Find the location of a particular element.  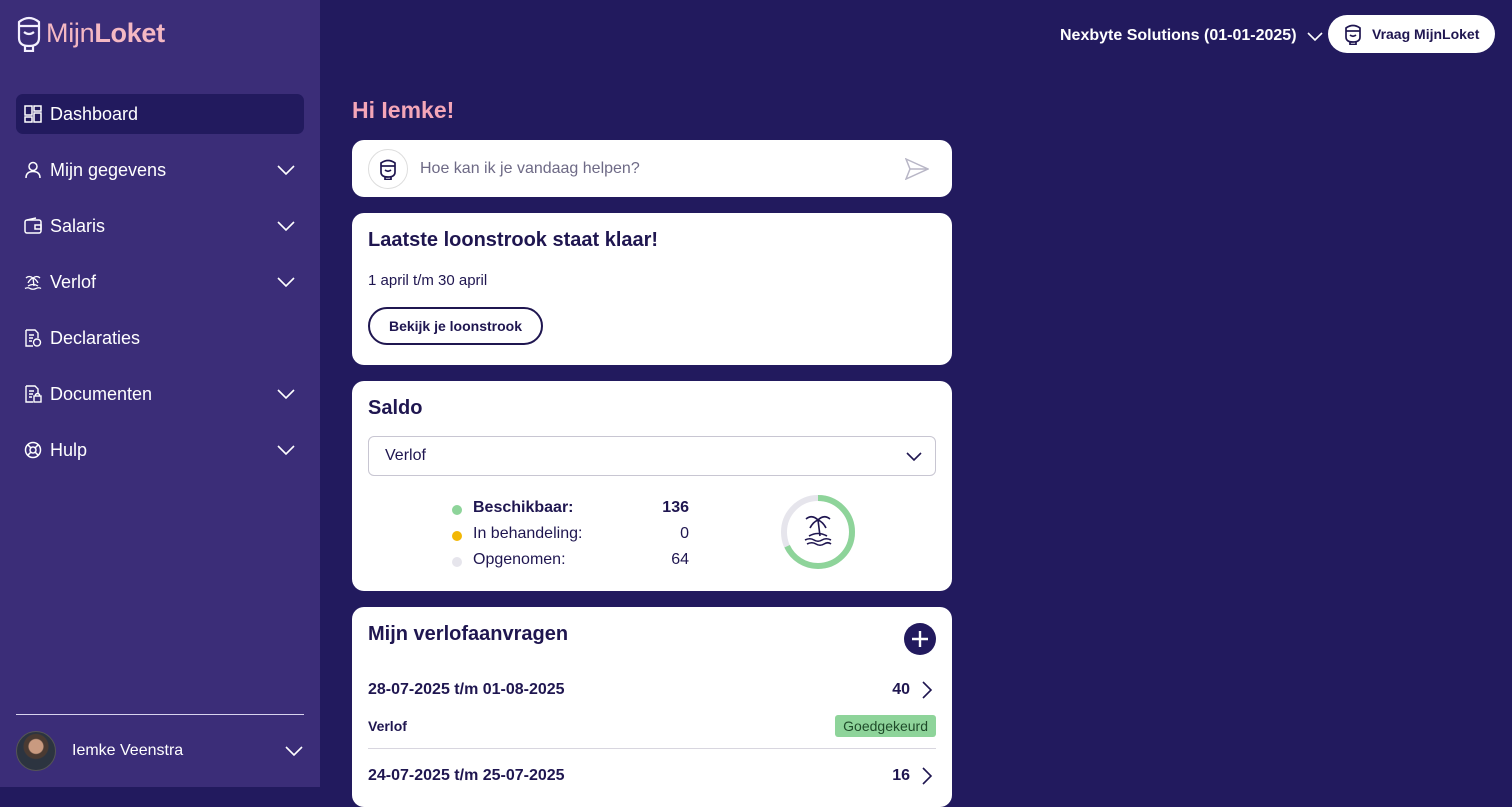

sidebar-item-dashboard: Dashboard is located at coordinates (160, 114).